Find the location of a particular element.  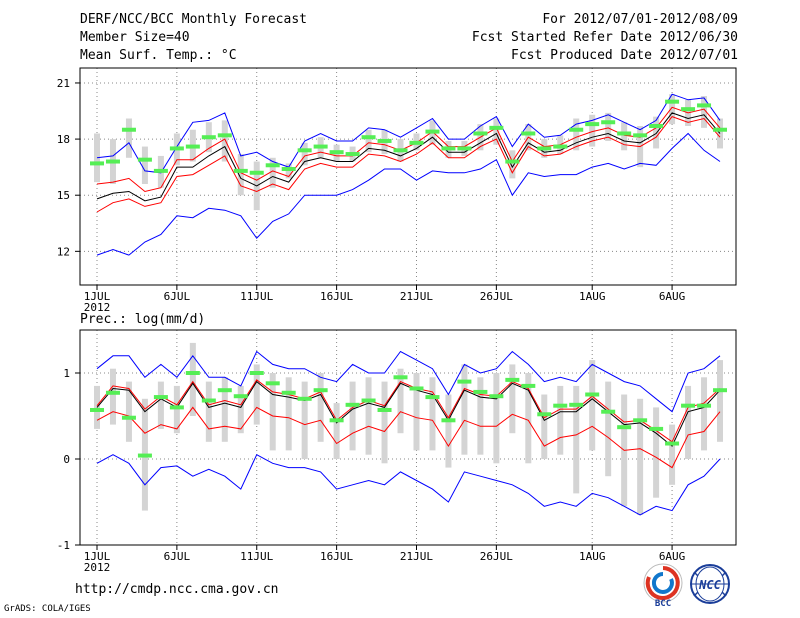

prec-ensemble-mean-line is located at coordinates (408, 413).